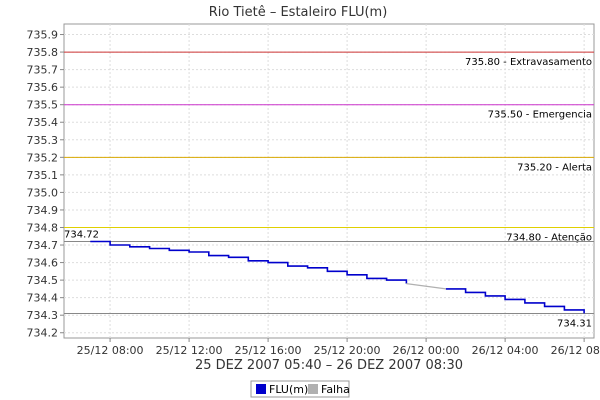  What do you see at coordinates (426, 350) in the screenshot?
I see `x-tick-label: 26/12 00:00` at bounding box center [426, 350].